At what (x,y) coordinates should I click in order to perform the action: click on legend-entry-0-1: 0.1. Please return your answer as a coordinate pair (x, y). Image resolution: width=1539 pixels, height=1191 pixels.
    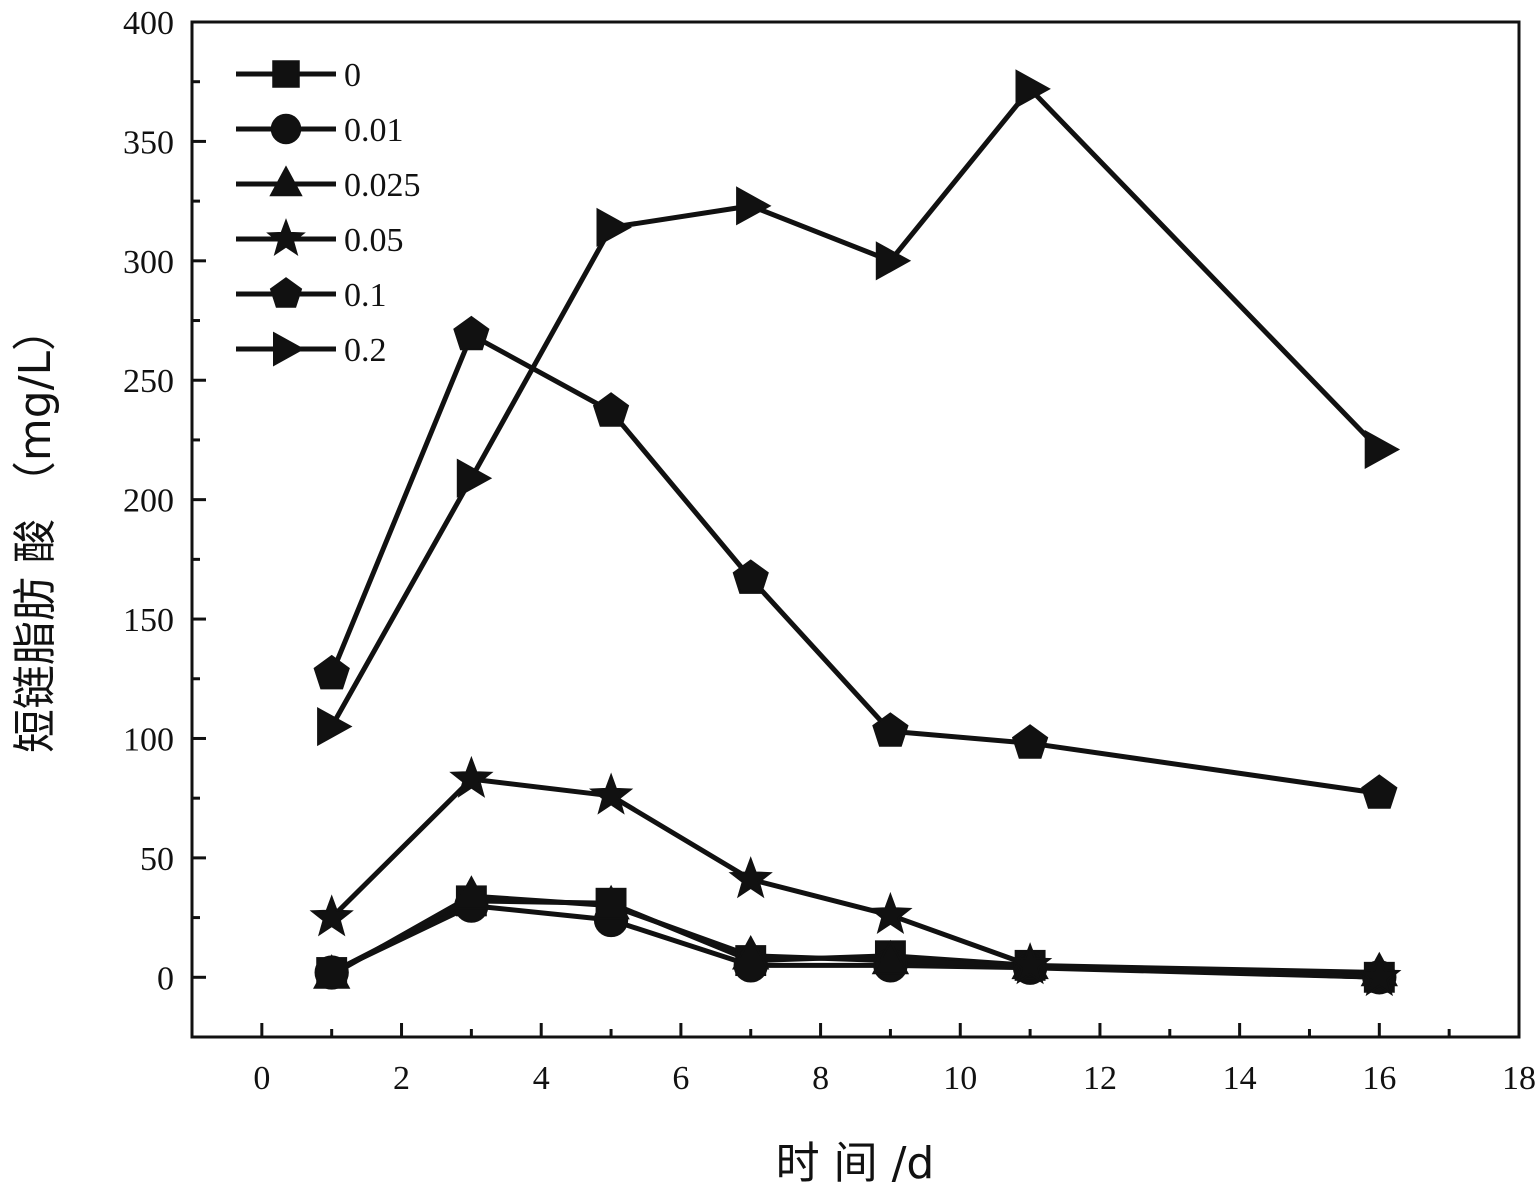
    Looking at the image, I should click on (311, 295).